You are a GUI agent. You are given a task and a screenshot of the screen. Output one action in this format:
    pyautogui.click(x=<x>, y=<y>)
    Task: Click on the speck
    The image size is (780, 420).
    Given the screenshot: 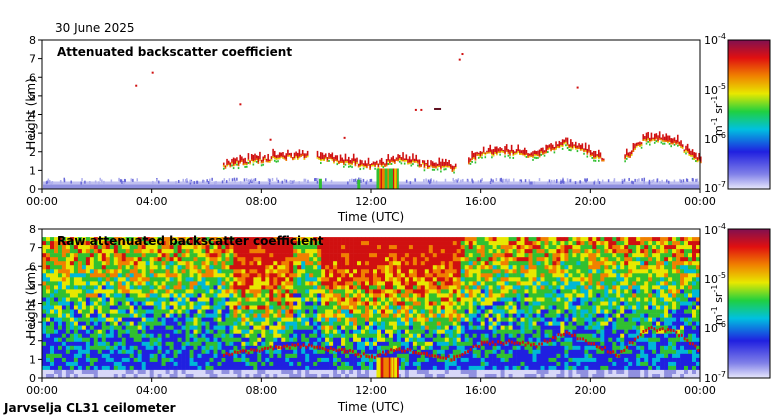 What is the action you would take?
    pyautogui.click(x=462, y=54)
    